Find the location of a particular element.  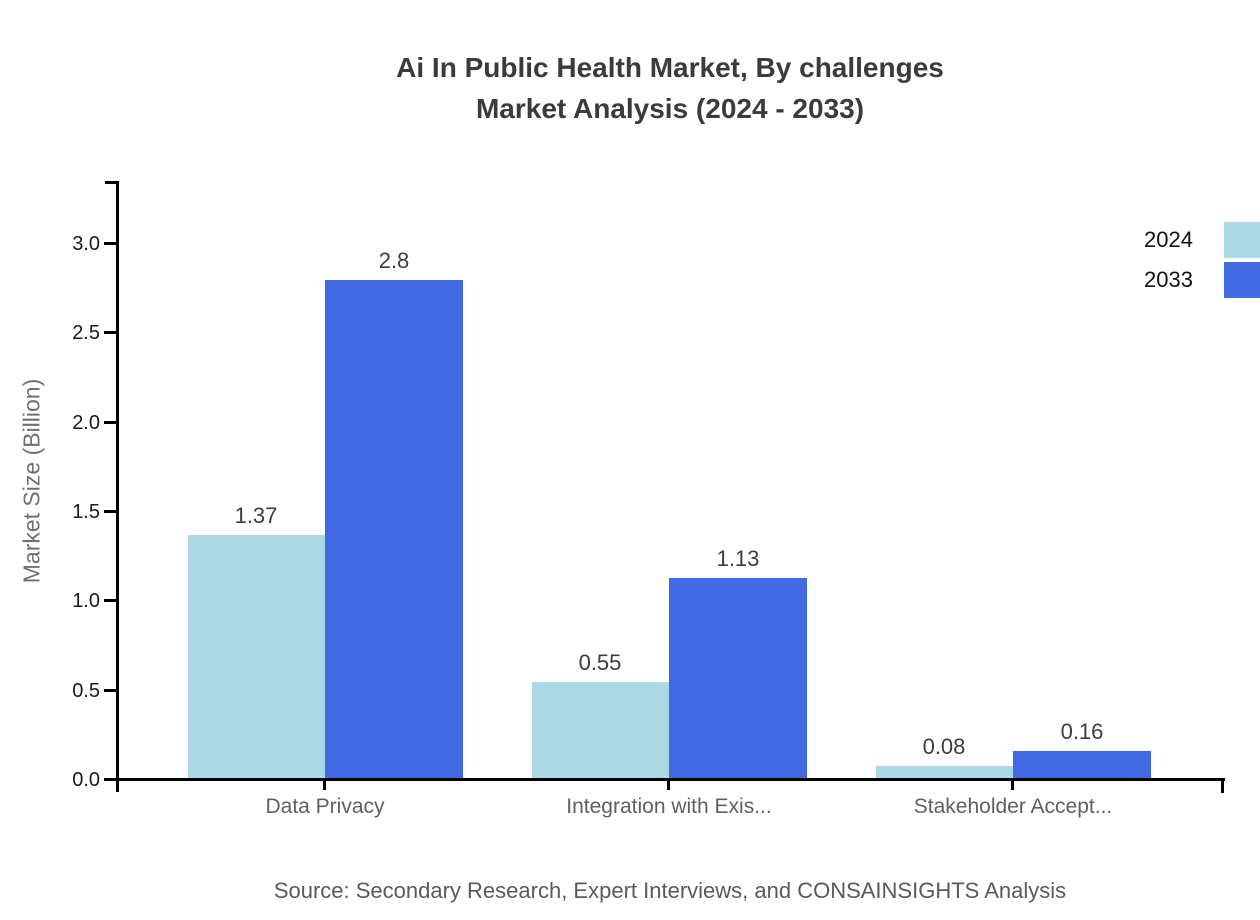

bar-value-label: 0.08 is located at coordinates (944, 746).